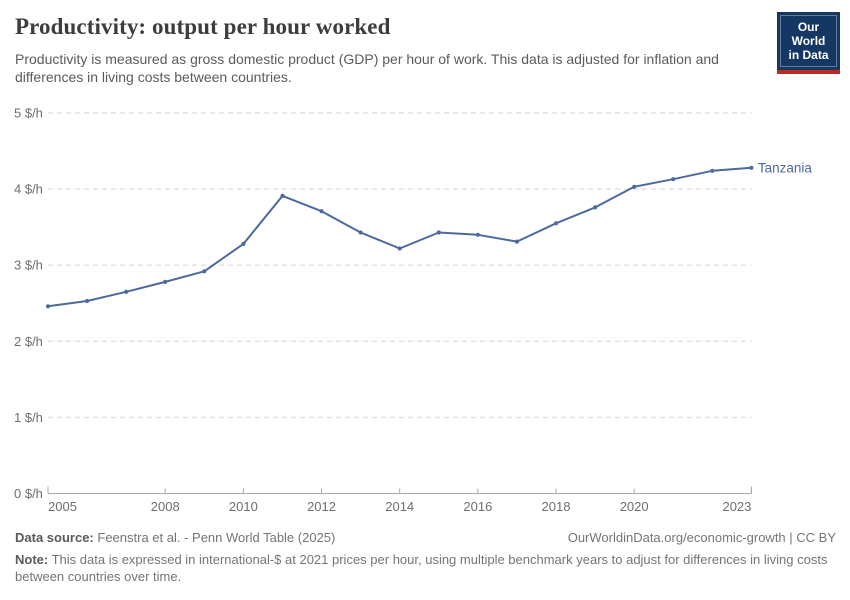 The image size is (850, 600). What do you see at coordinates (203, 26) in the screenshot?
I see `page-title: Productivity: output per hour worked` at bounding box center [203, 26].